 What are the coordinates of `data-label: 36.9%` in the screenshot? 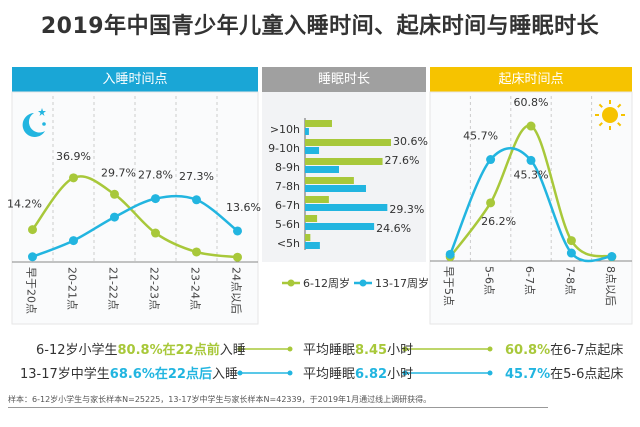 It's located at (73, 156).